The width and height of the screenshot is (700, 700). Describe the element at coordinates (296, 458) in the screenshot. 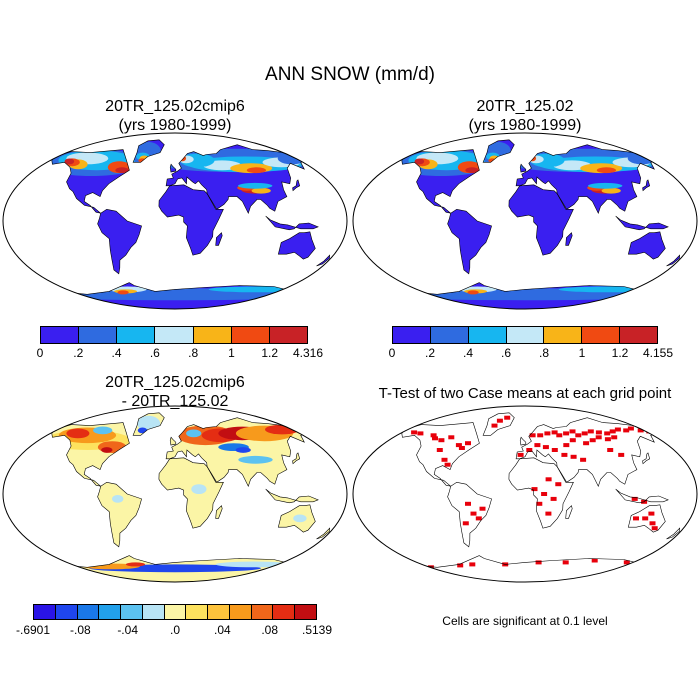

I see `land-japan` at that location.